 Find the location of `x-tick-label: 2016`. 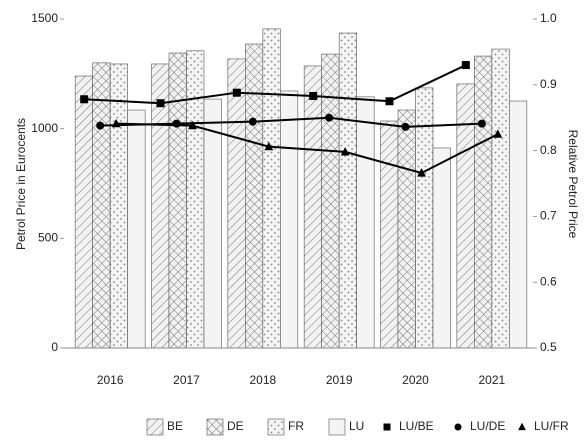

x-tick-label: 2016 is located at coordinates (110, 380).